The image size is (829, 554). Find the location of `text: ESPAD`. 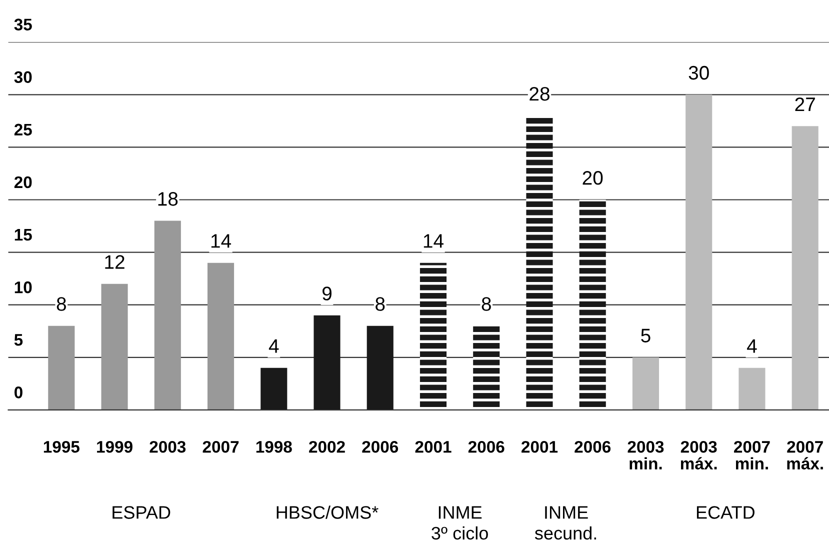

text: ESPAD is located at coordinates (141, 512).